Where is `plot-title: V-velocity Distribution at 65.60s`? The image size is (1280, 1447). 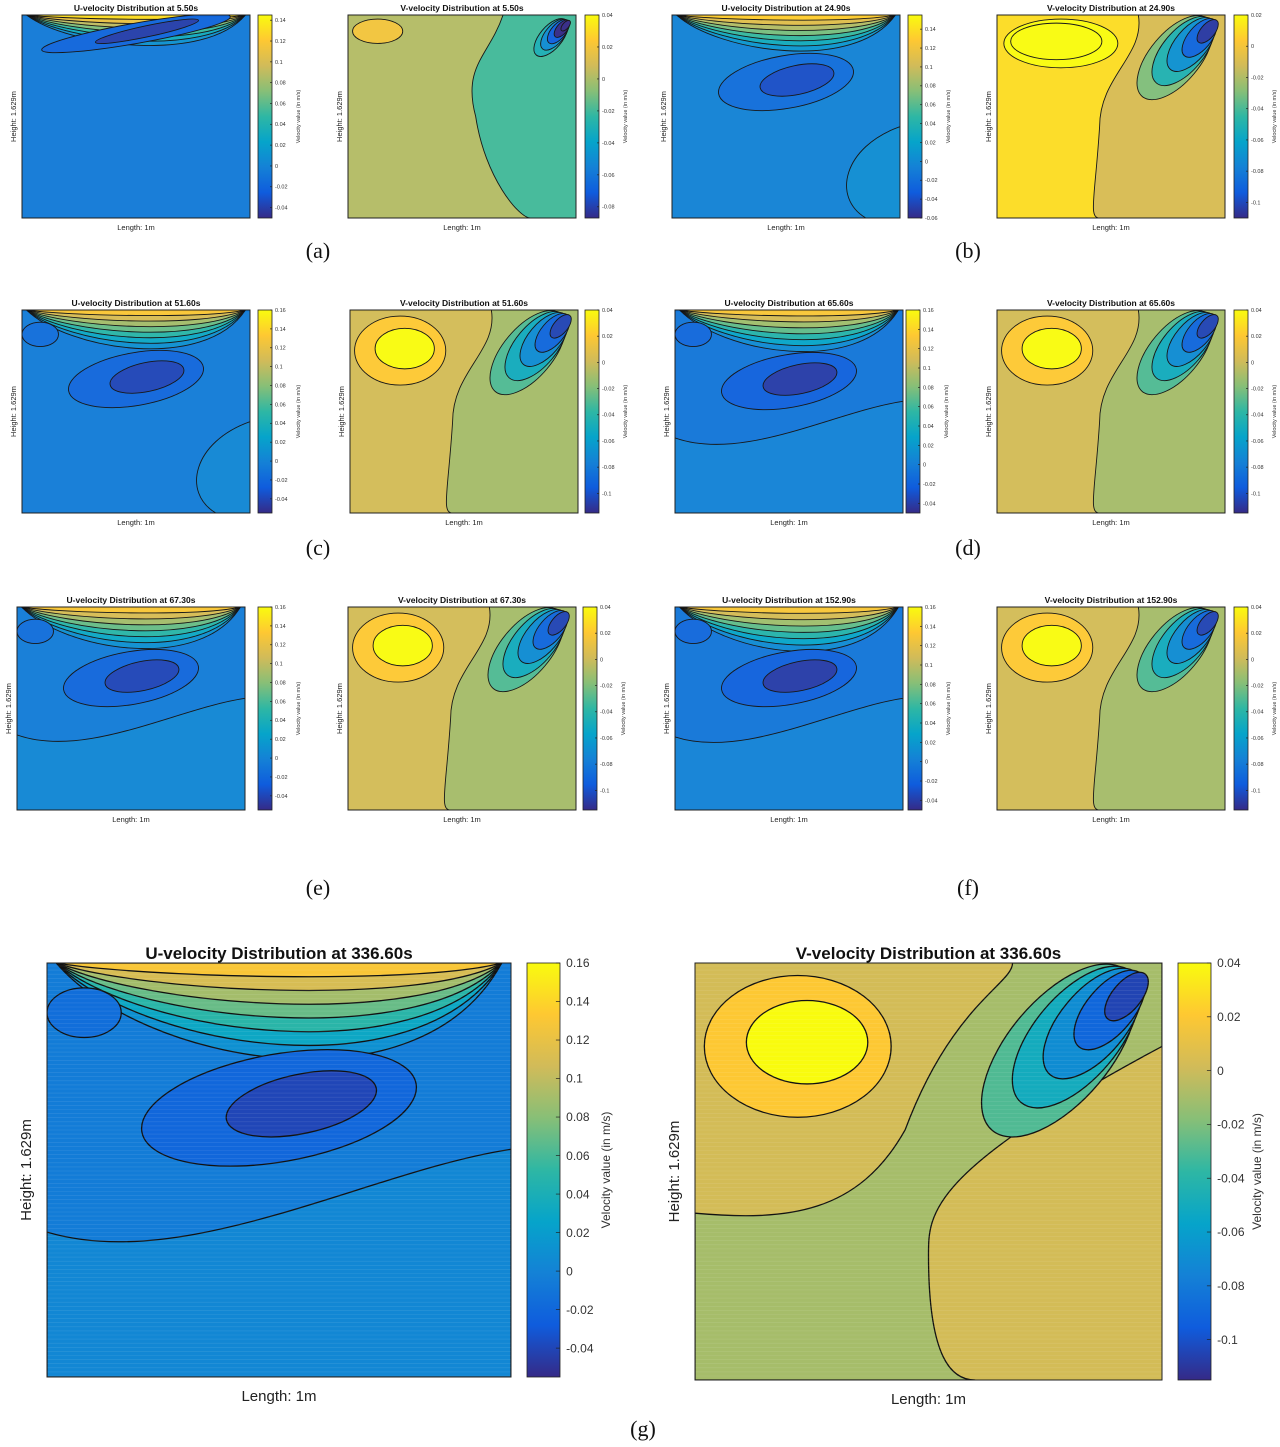 plot-title: V-velocity Distribution at 65.60s is located at coordinates (1111, 303).